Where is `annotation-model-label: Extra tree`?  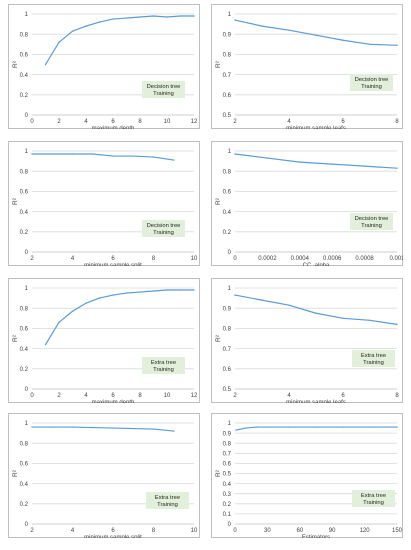 annotation-model-label: Extra tree is located at coordinates (373, 356).